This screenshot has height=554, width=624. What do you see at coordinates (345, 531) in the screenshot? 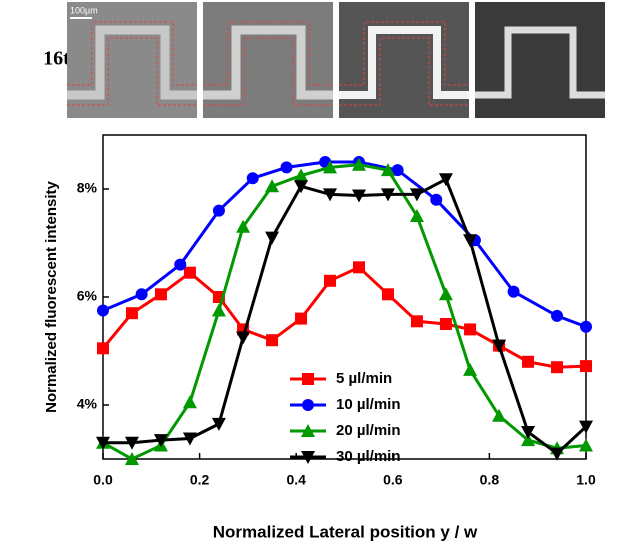
I see `x-axis-label: Normalized Lateral position y / w` at bounding box center [345, 531].